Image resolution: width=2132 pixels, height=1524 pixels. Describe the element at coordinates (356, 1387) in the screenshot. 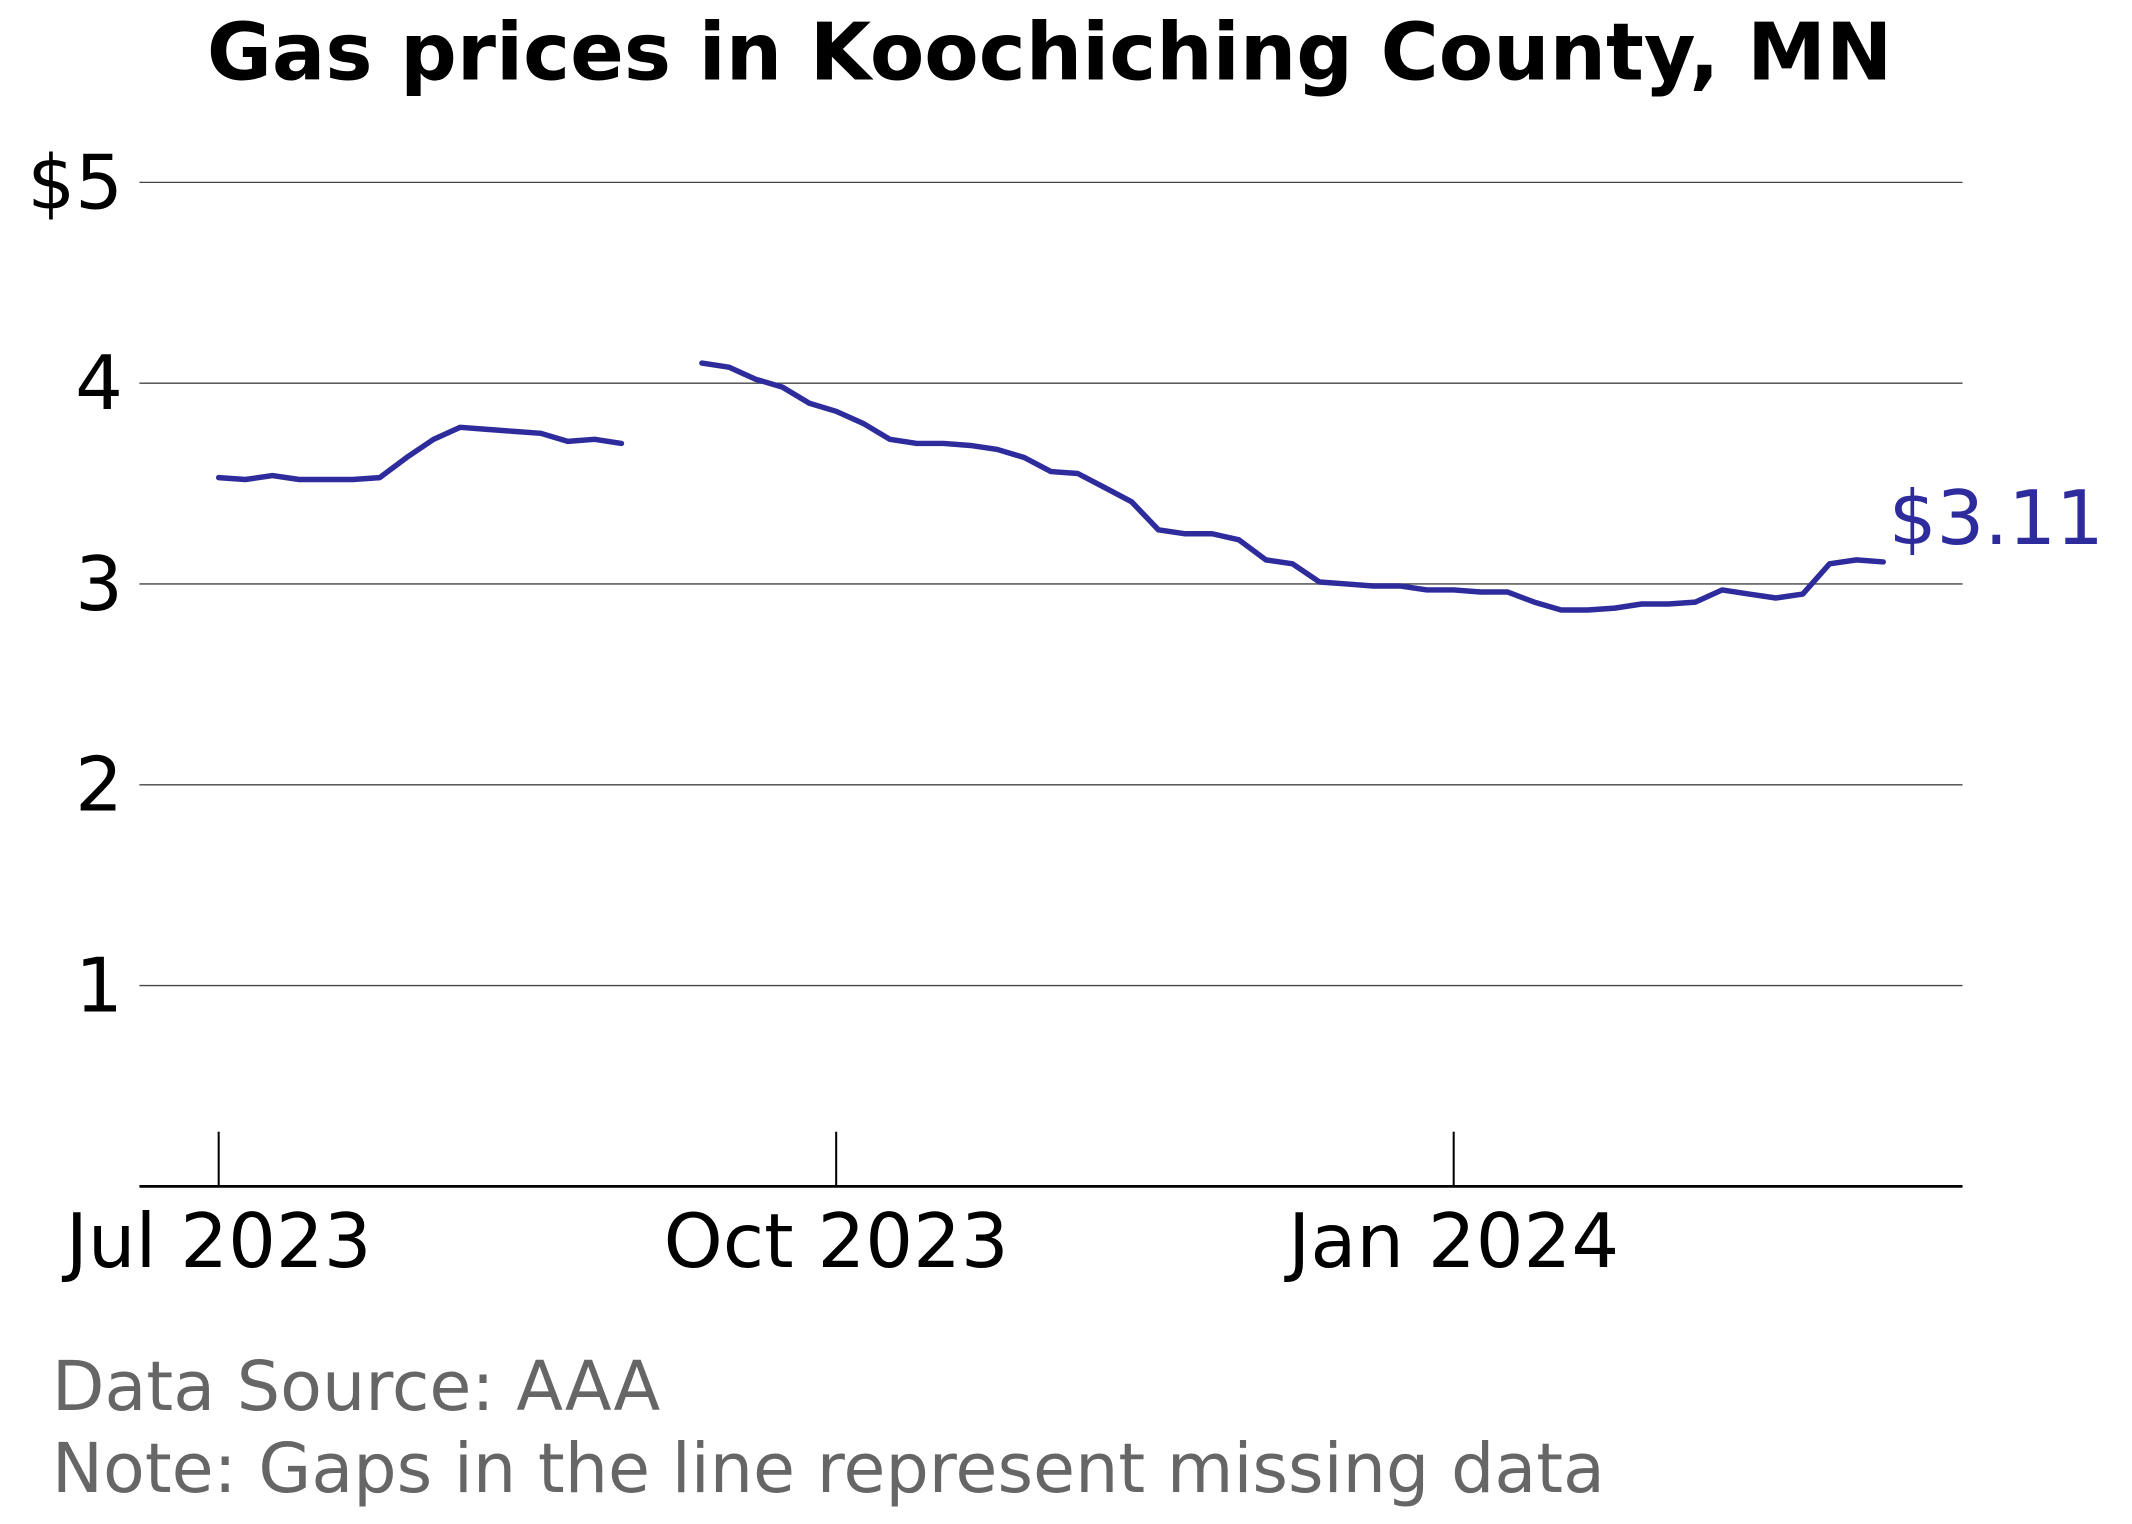

I see `source: Data Source: AAA` at that location.